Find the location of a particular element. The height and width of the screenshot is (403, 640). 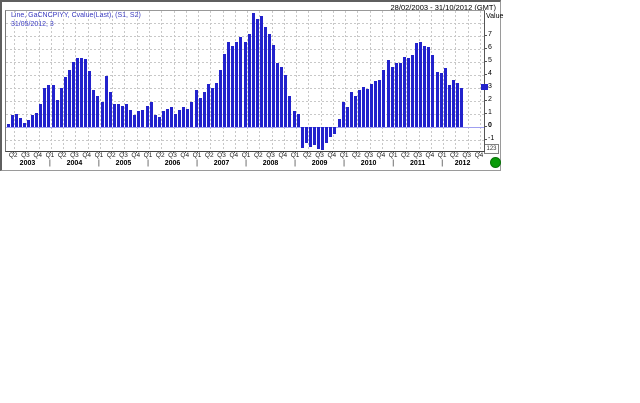

year-label: 2006 is located at coordinates (172, 163).